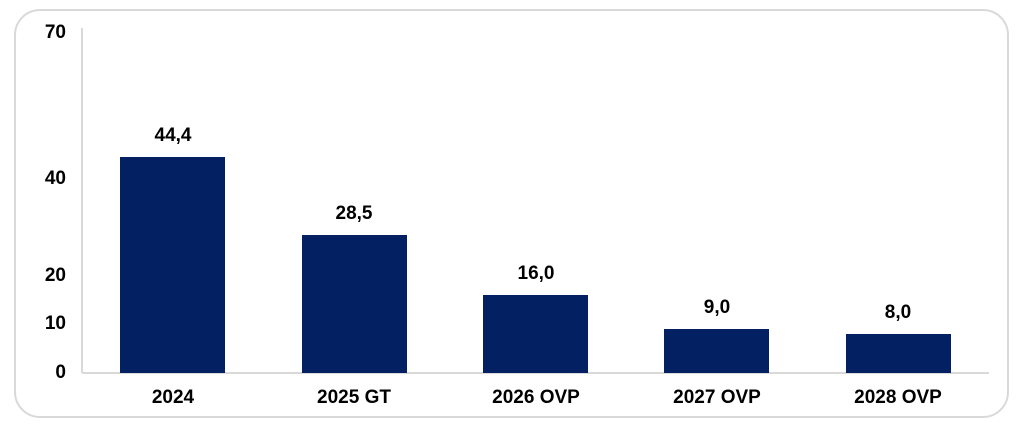  Describe the element at coordinates (716, 351) in the screenshot. I see `bar-2027-ovp` at that location.